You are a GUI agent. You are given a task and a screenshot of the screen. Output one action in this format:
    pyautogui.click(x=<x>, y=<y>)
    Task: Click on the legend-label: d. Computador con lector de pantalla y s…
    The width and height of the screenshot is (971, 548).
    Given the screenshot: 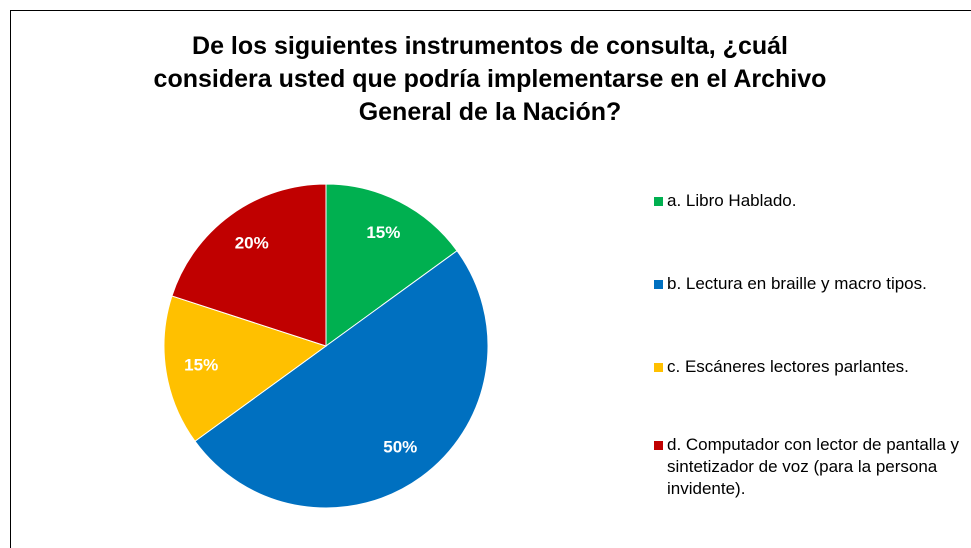 What is the action you would take?
    pyautogui.click(x=813, y=466)
    